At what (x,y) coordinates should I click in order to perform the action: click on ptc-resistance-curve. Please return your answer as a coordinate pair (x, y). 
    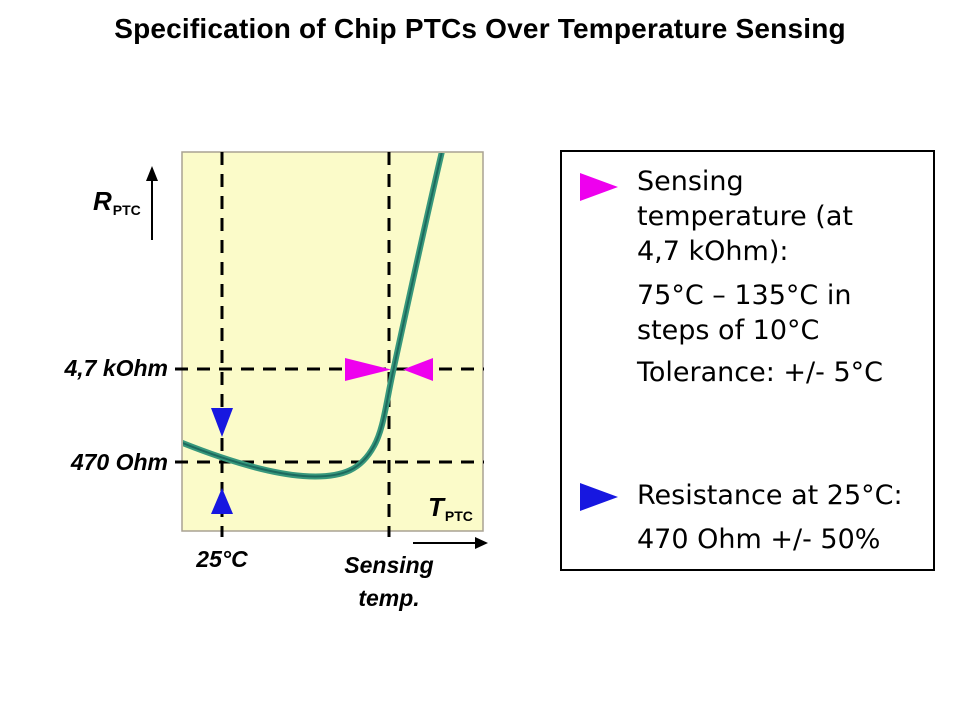
    Looking at the image, I should click on (314, 316).